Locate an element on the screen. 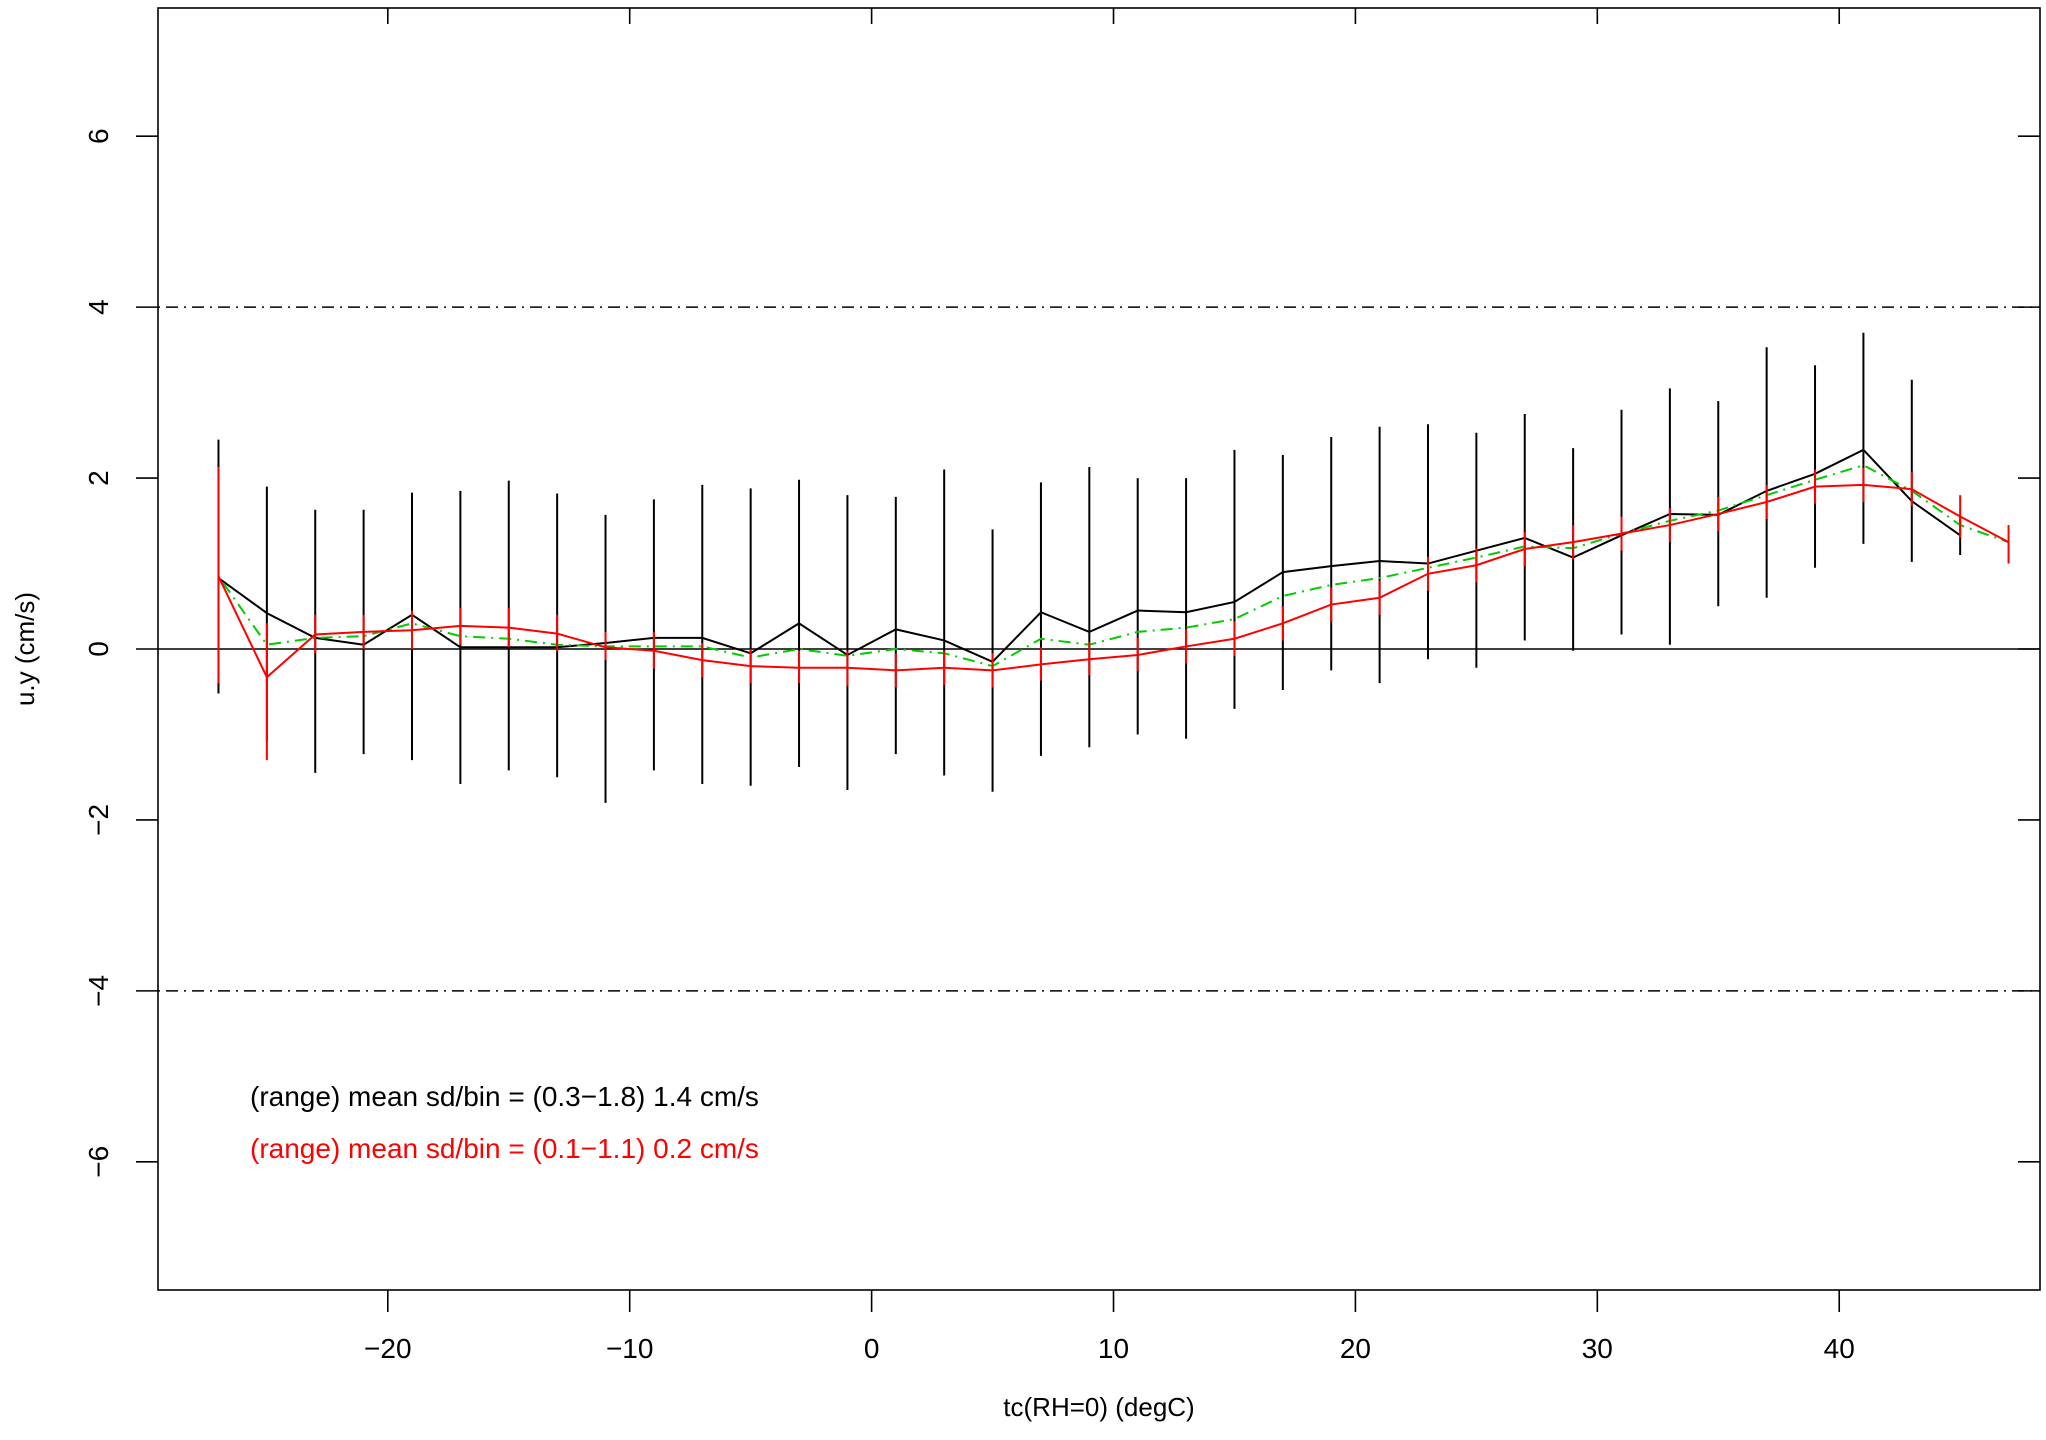 The width and height of the screenshot is (2046, 1440). x-tick-label: 20 is located at coordinates (1355, 1348).